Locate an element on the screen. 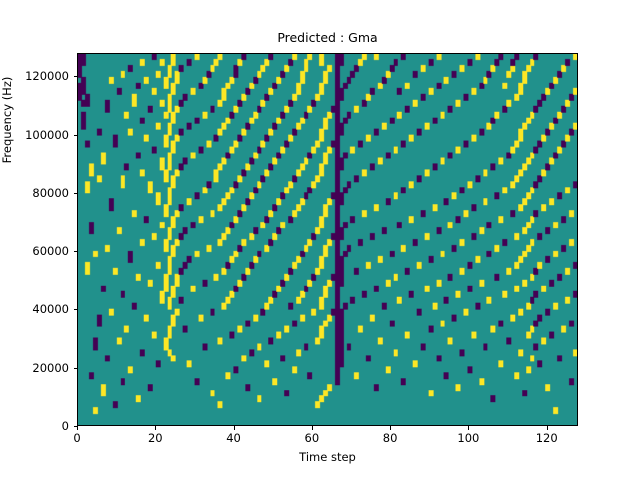  x-tick-label: 20 is located at coordinates (155, 438).